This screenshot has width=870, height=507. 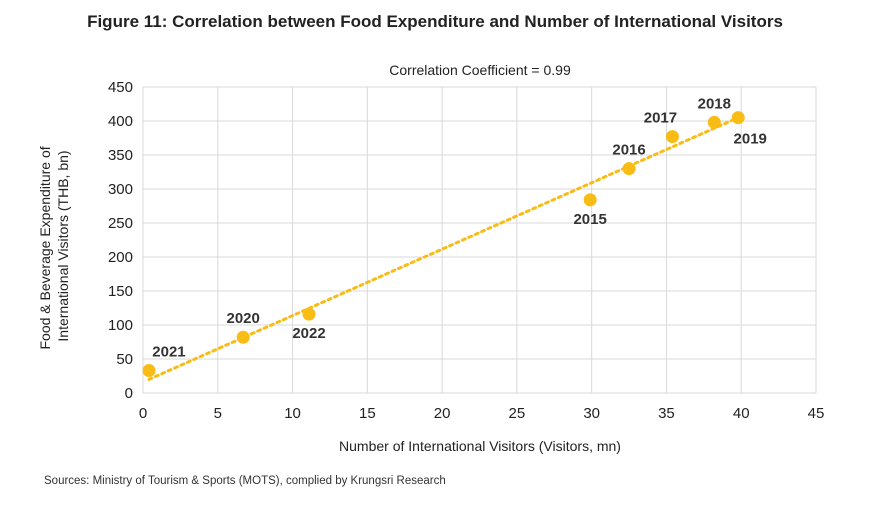 I want to click on x-tick-label: 30, so click(x=591, y=413).